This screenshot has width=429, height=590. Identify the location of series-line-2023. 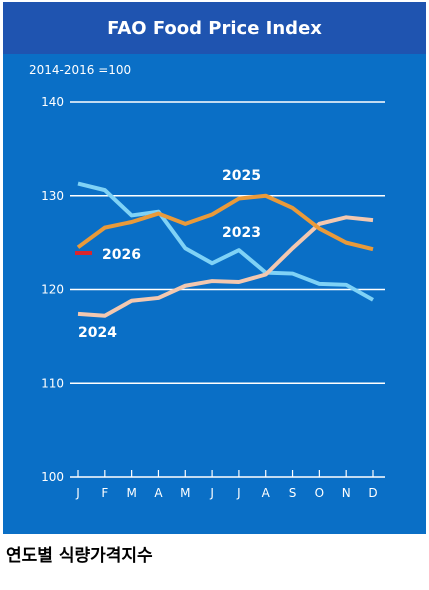
(225, 241).